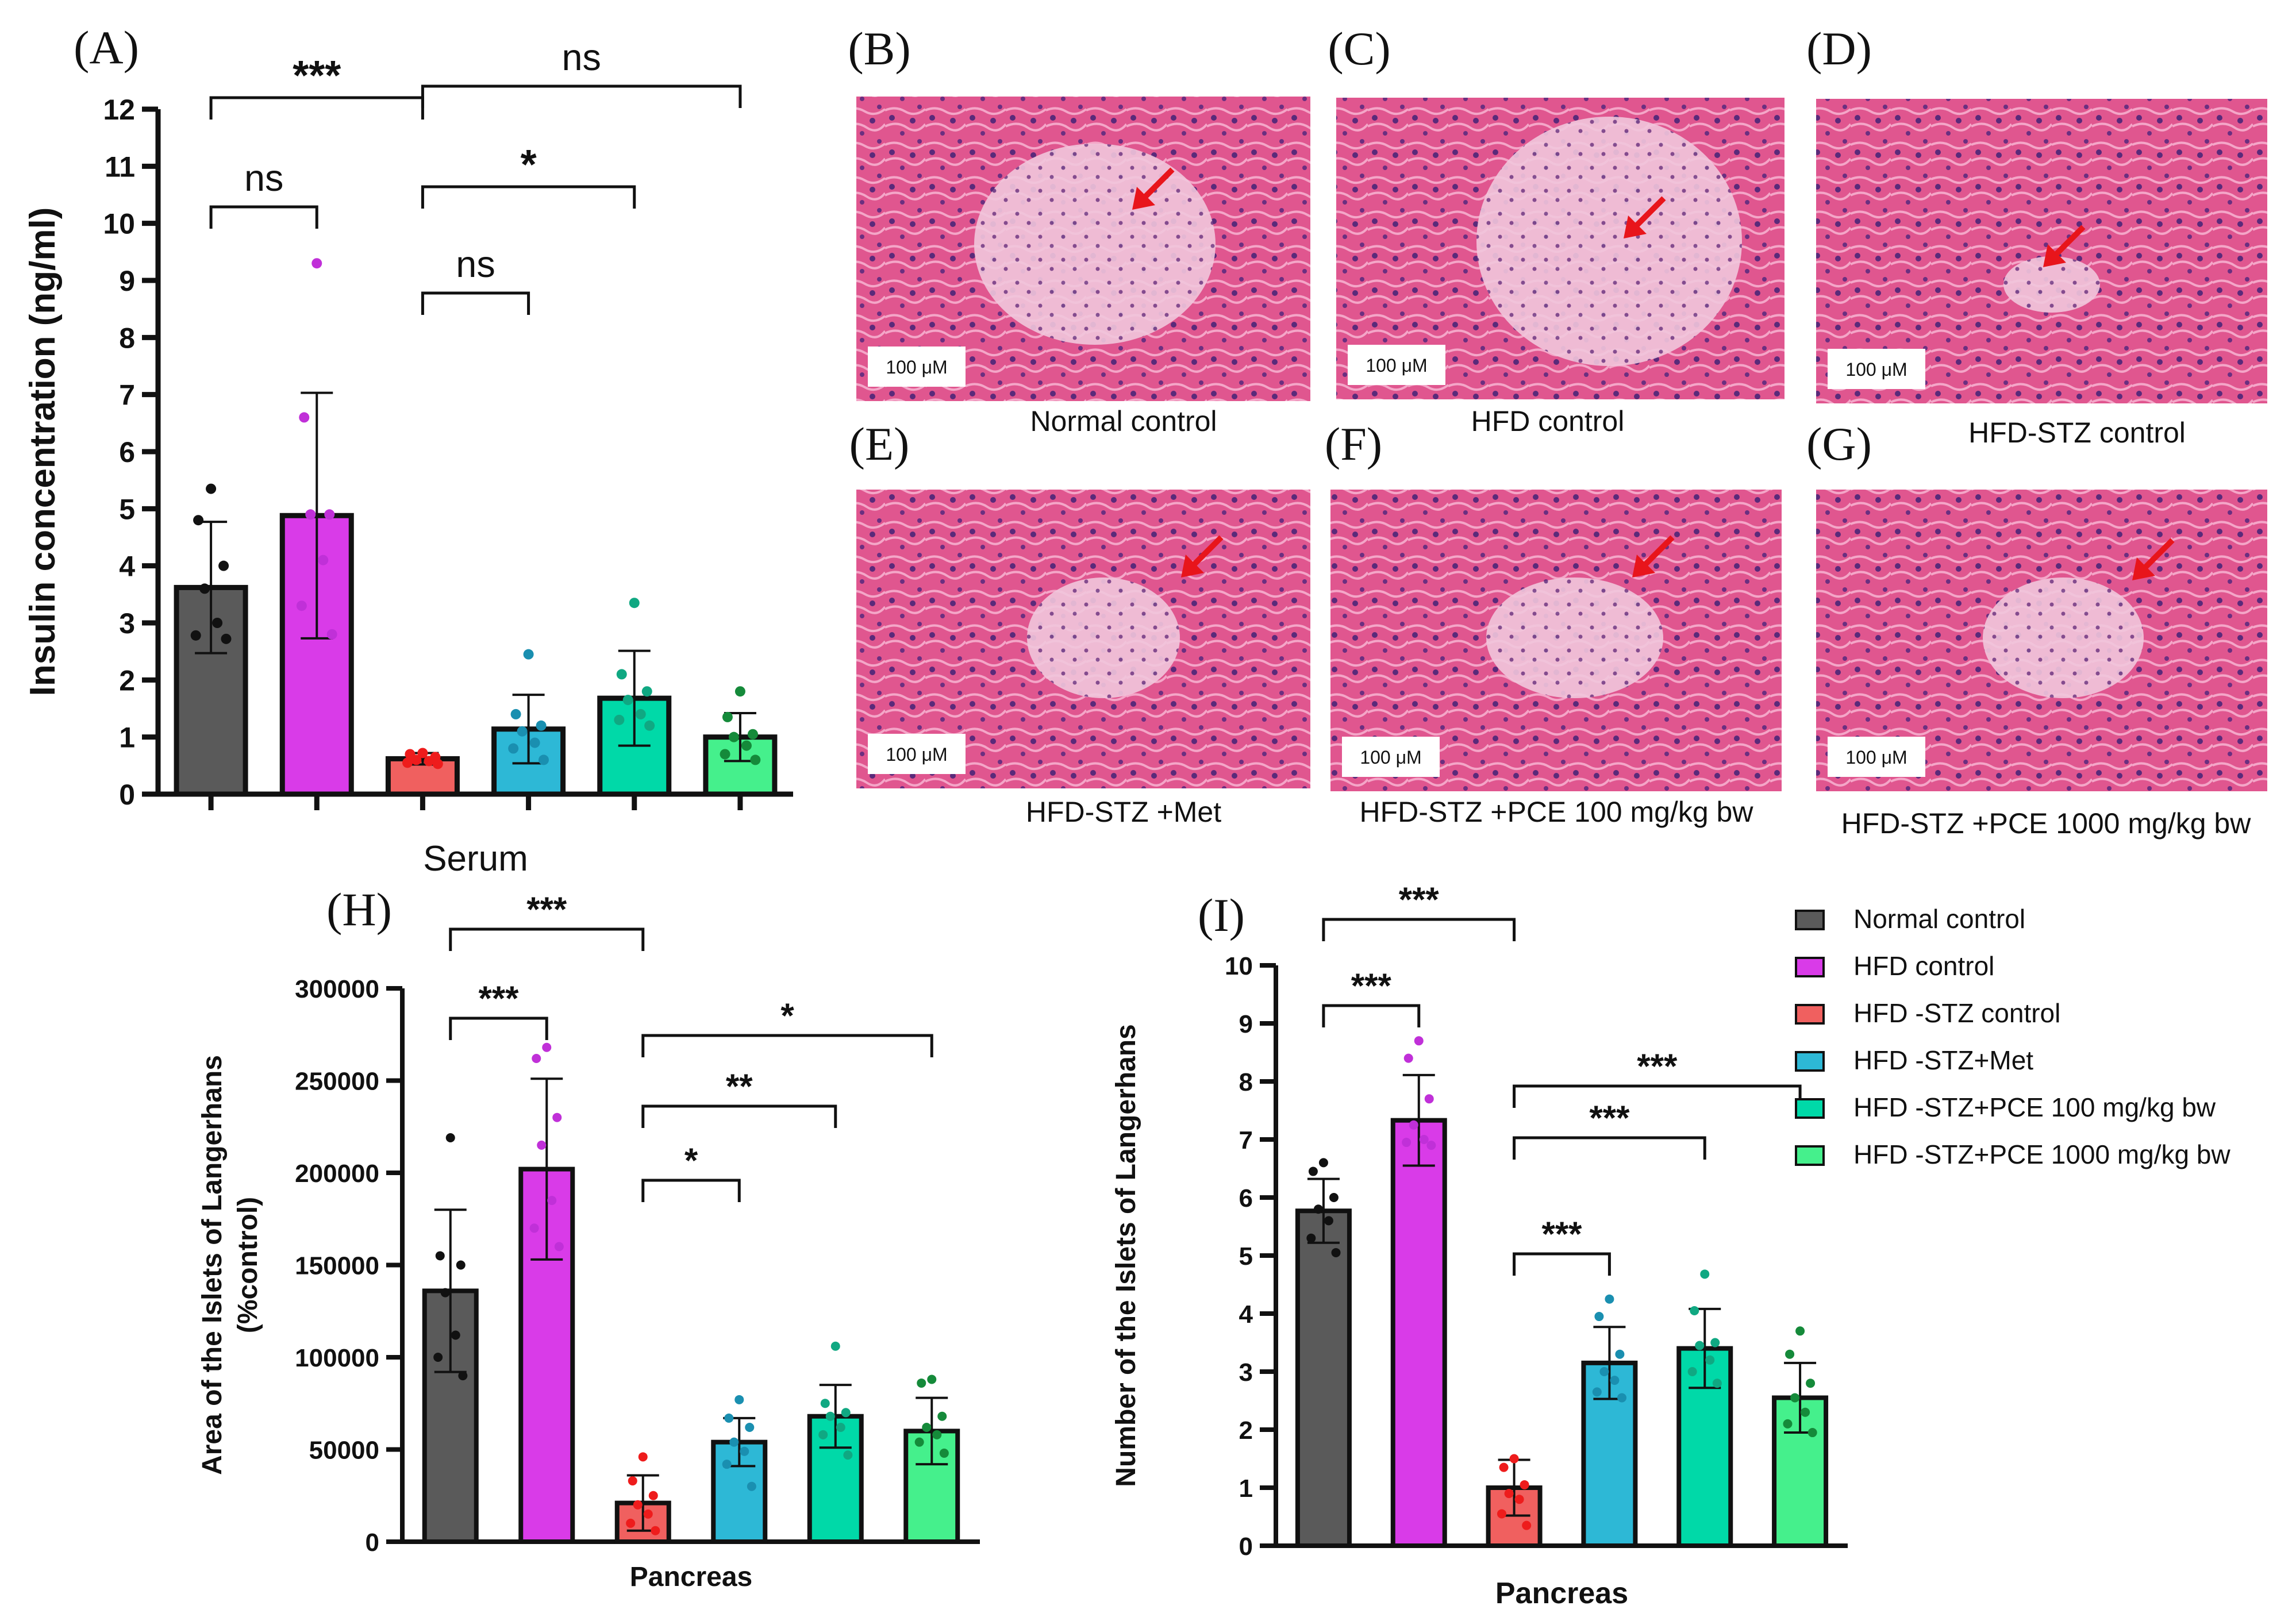 The width and height of the screenshot is (2296, 1617). What do you see at coordinates (337, 1081) in the screenshot?
I see `y-tick-label: 250000` at bounding box center [337, 1081].